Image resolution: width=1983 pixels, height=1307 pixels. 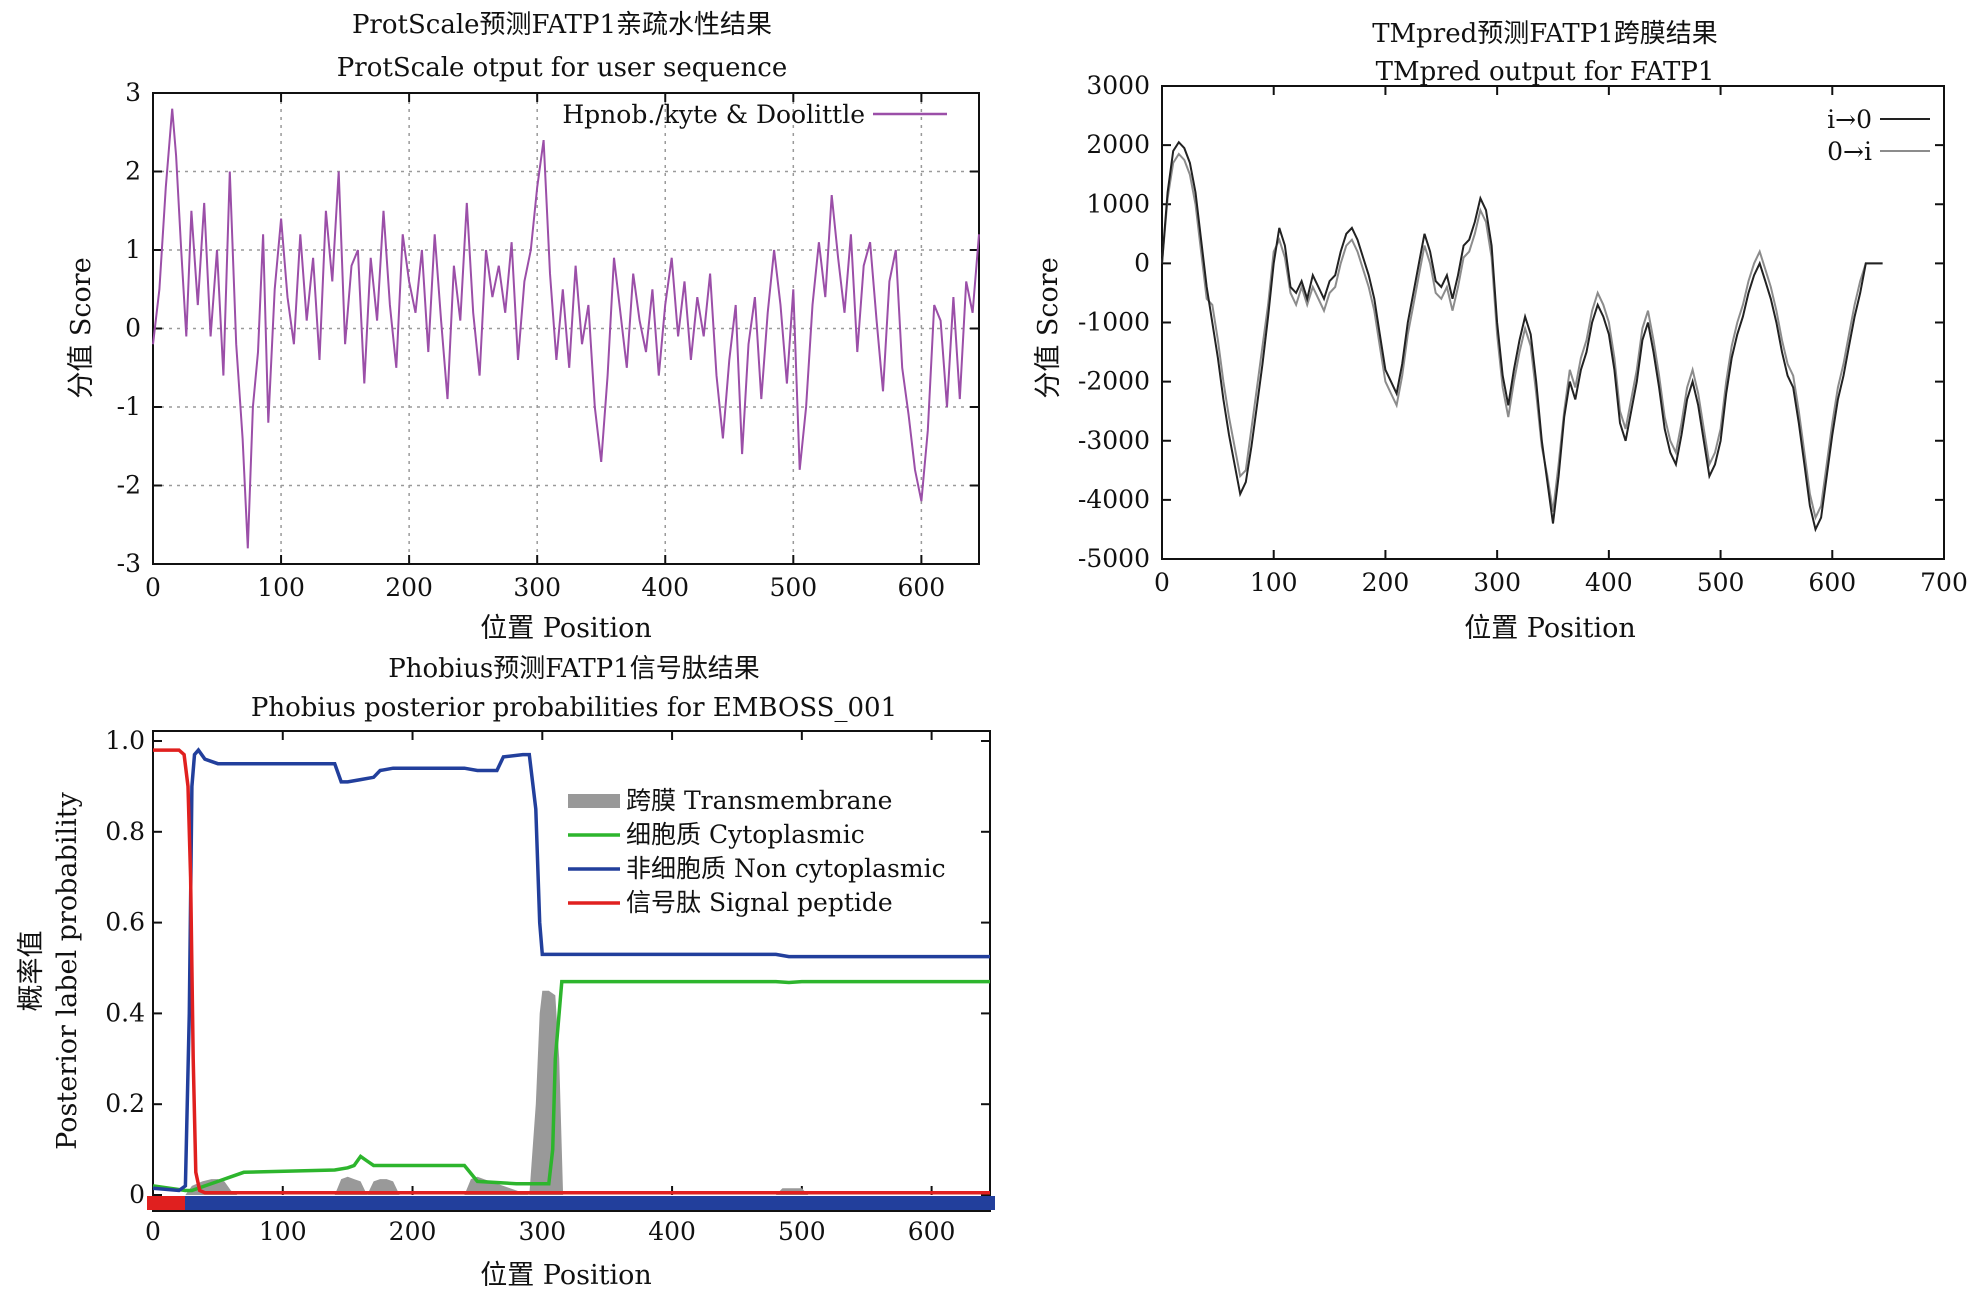 I want to click on tmpred-title: TMpred预测FATP1跨膜结果, so click(x=1545, y=34).